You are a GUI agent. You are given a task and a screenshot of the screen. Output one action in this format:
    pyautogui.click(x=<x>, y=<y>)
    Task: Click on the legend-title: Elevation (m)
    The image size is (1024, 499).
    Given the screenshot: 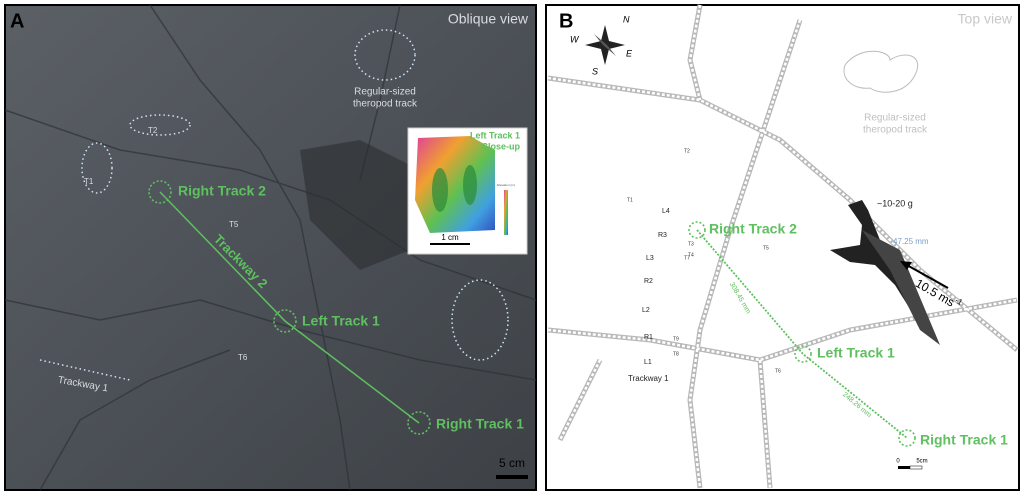 What is the action you would take?
    pyautogui.click(x=506, y=185)
    